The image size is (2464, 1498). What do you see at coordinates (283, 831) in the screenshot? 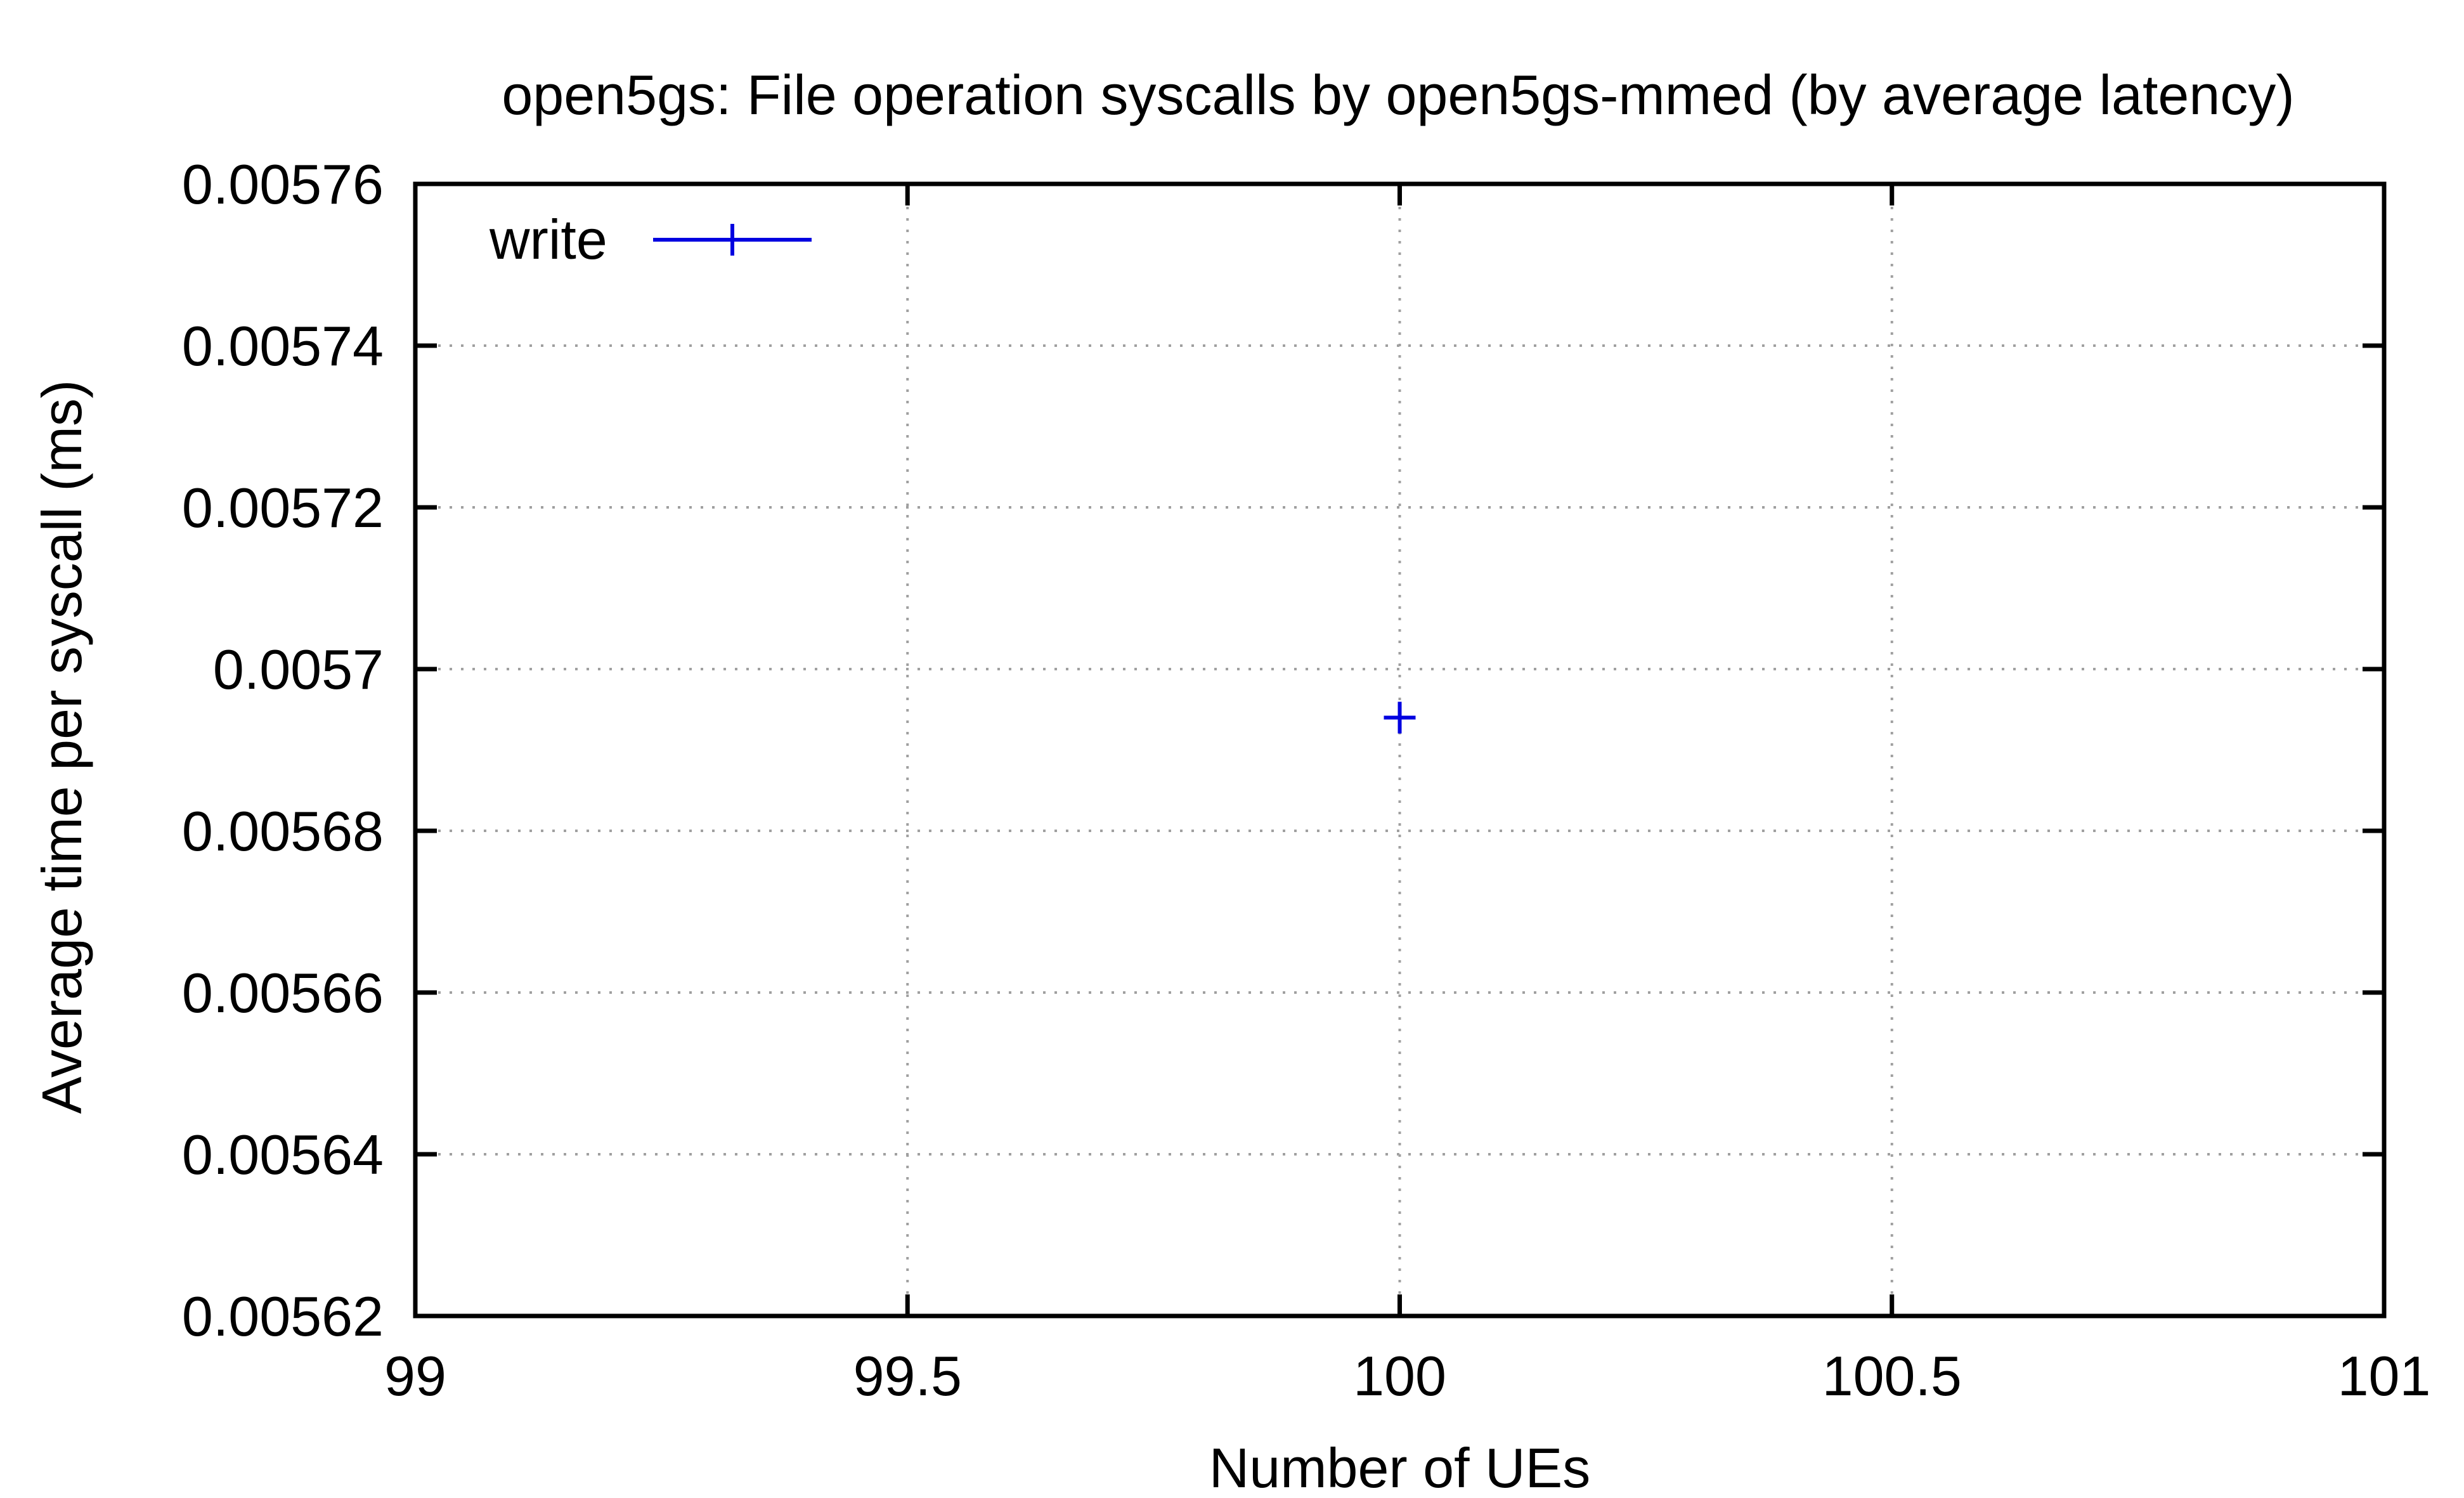
I see `y-tick-label: 0.00568` at bounding box center [283, 831].